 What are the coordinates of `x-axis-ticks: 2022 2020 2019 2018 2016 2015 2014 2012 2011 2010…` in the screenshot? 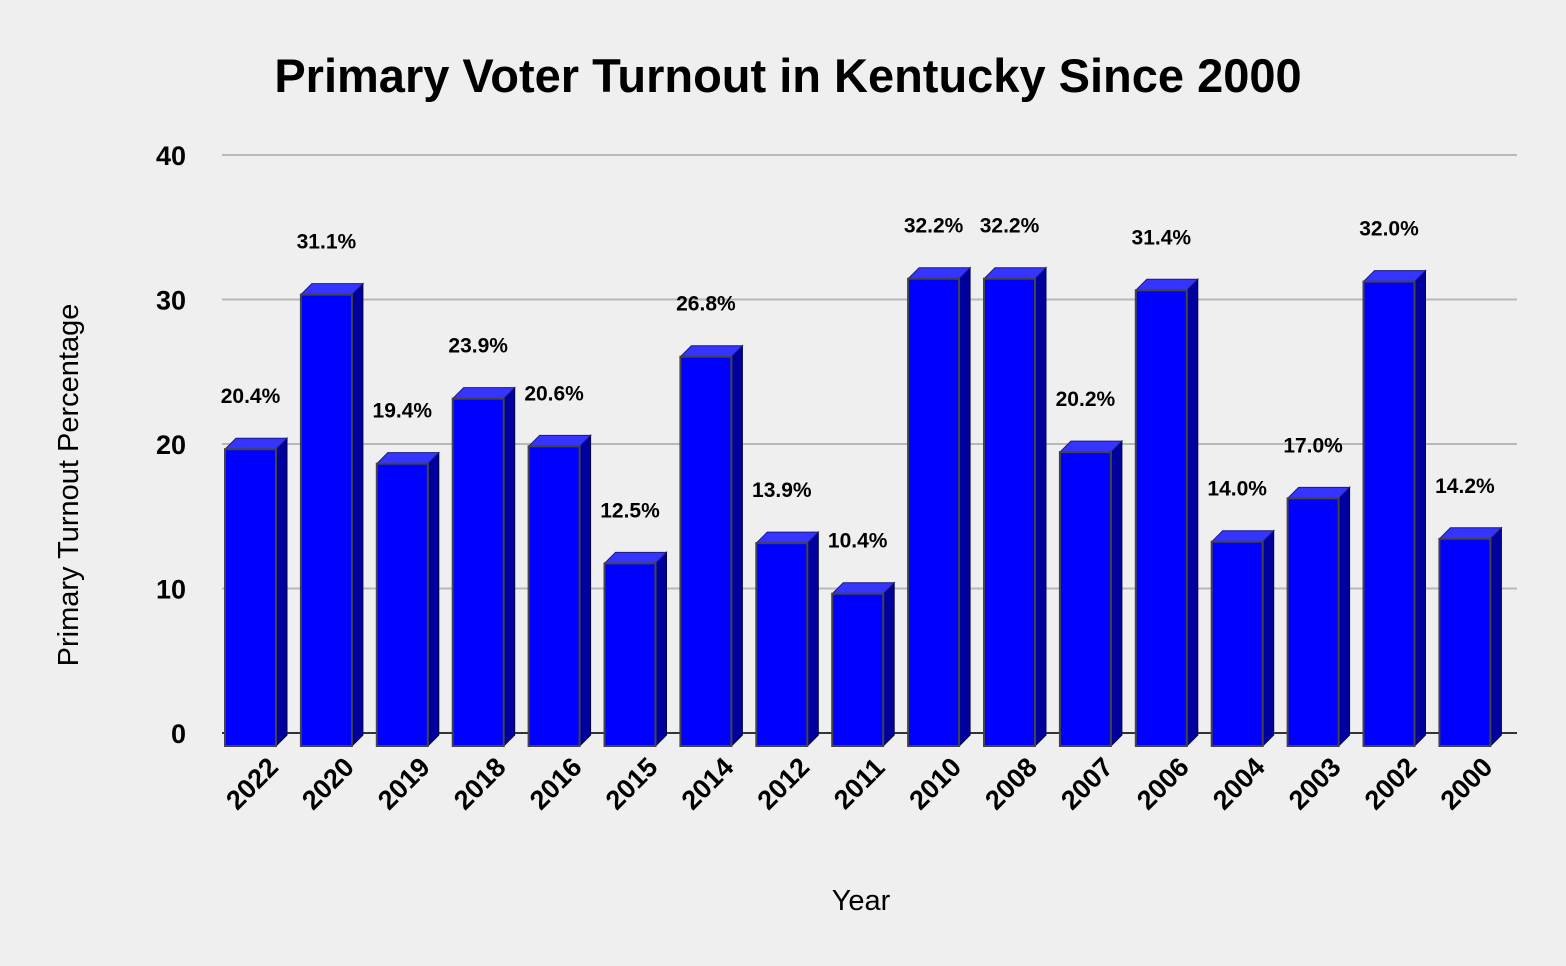 It's located at (859, 784).